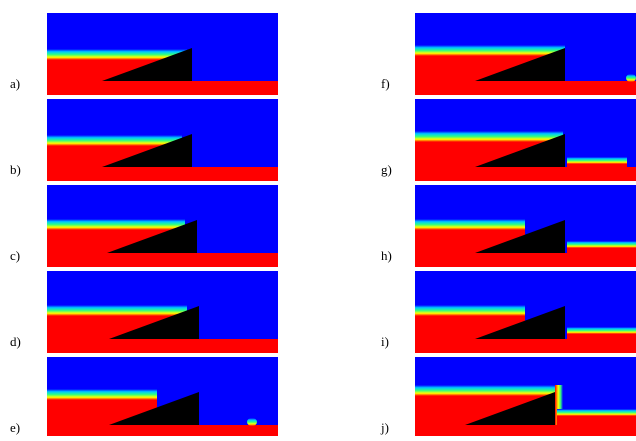  Describe the element at coordinates (15, 427) in the screenshot. I see `panel-label: e)` at that location.